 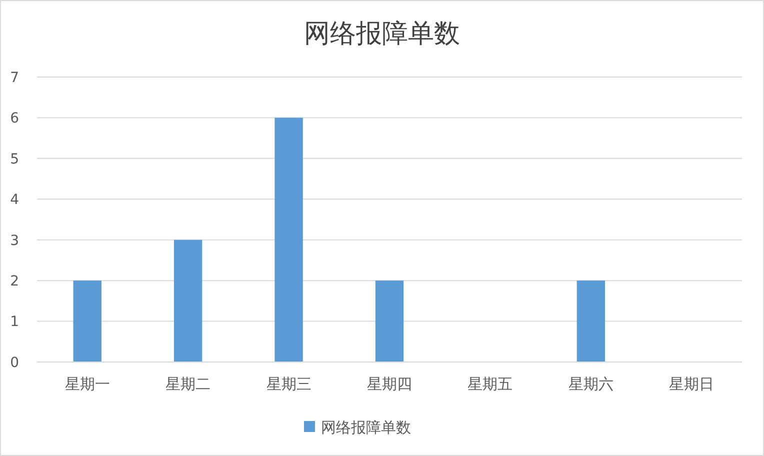 I want to click on x-tick-label: 星期三, so click(x=289, y=384).